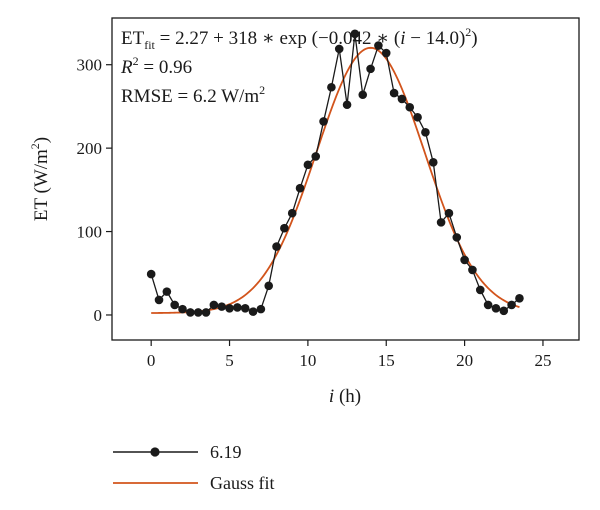 The image size is (600, 510). I want to click on legend: 6.19 Gauss fit, so click(194, 467).